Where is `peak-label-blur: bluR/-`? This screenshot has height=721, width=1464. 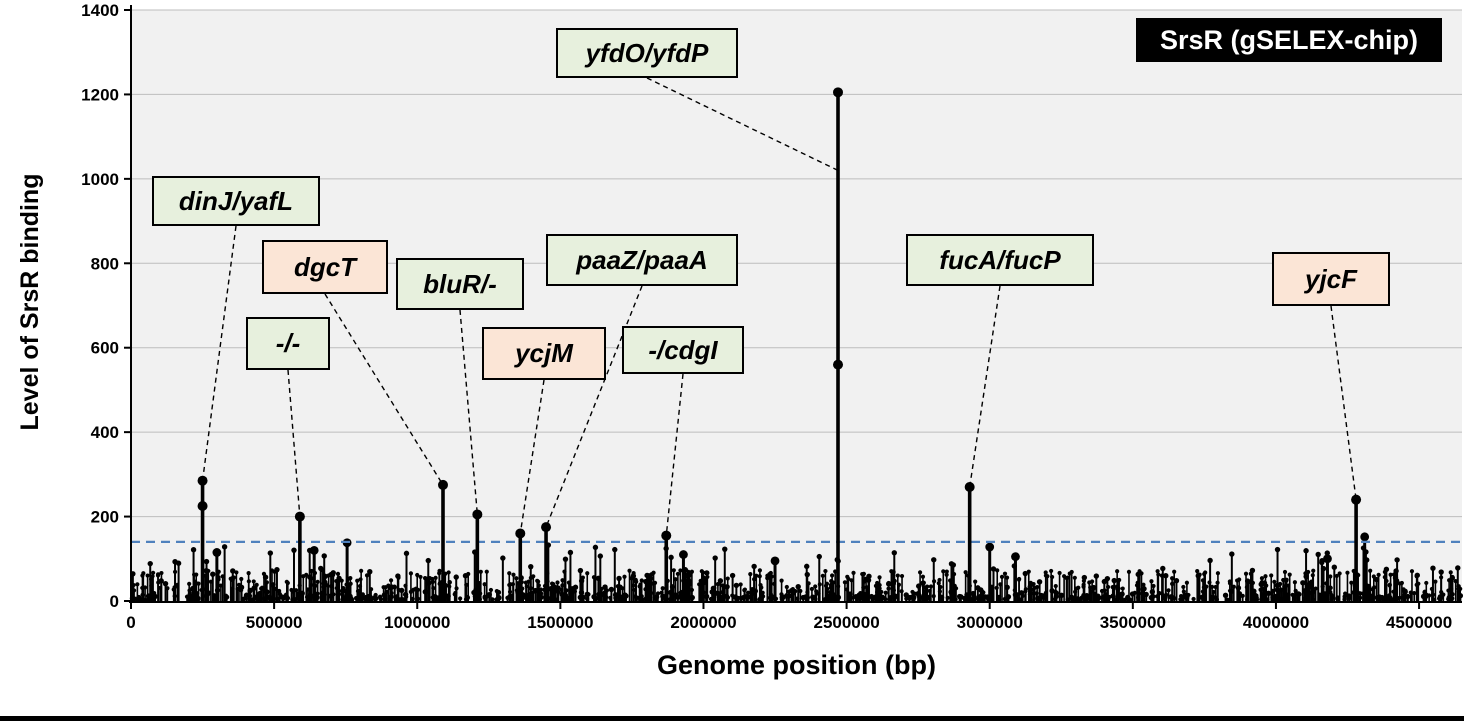 peak-label-blur: bluR/- is located at coordinates (460, 284).